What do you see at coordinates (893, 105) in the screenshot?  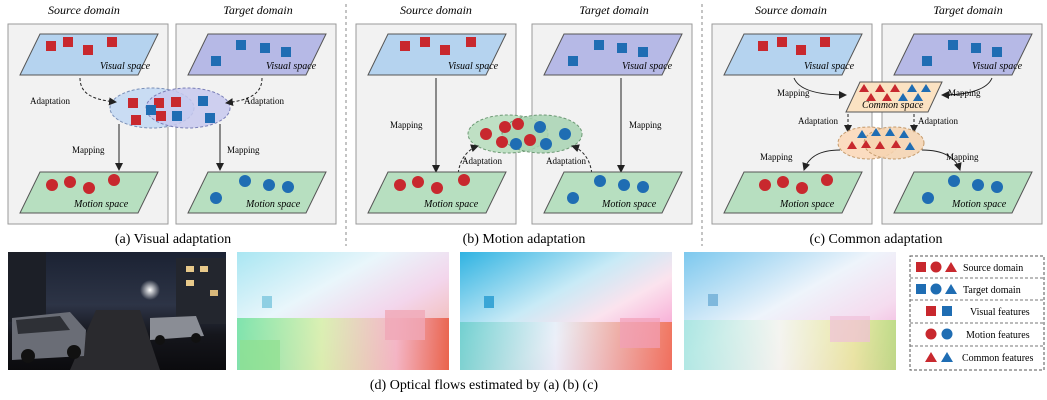 I see `common-space-label: Common space` at bounding box center [893, 105].